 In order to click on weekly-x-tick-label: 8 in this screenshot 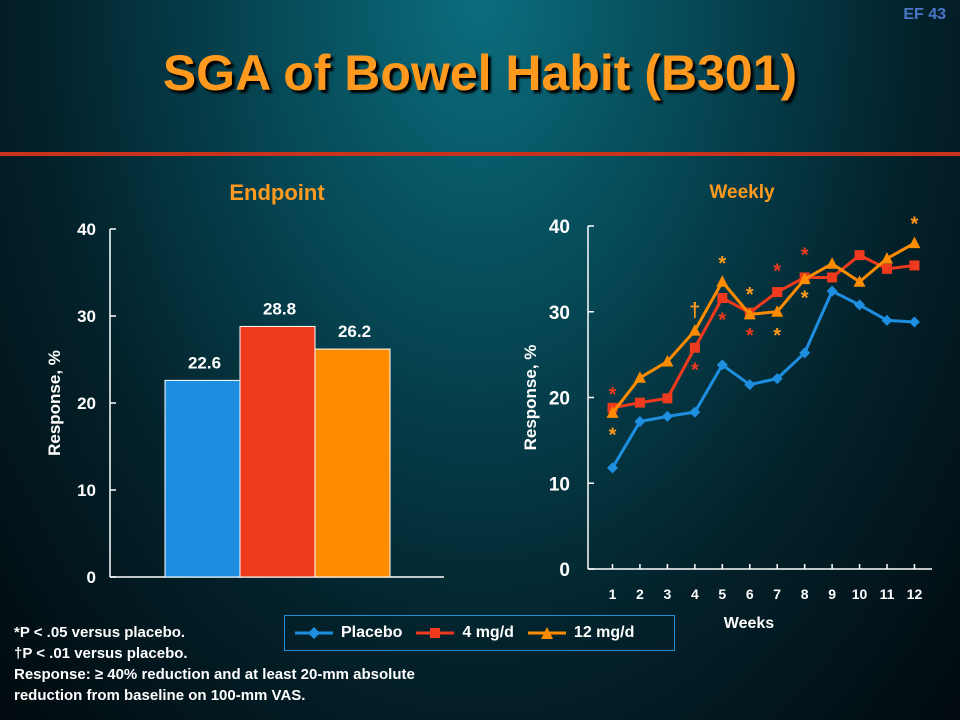, I will do `click(805, 594)`.